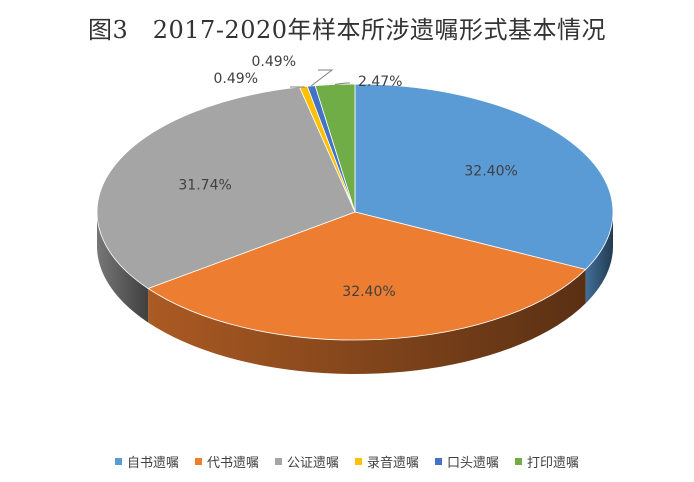 The width and height of the screenshot is (694, 482). Describe the element at coordinates (393, 463) in the screenshot. I see `legend-label: 录音遗嘱` at that location.